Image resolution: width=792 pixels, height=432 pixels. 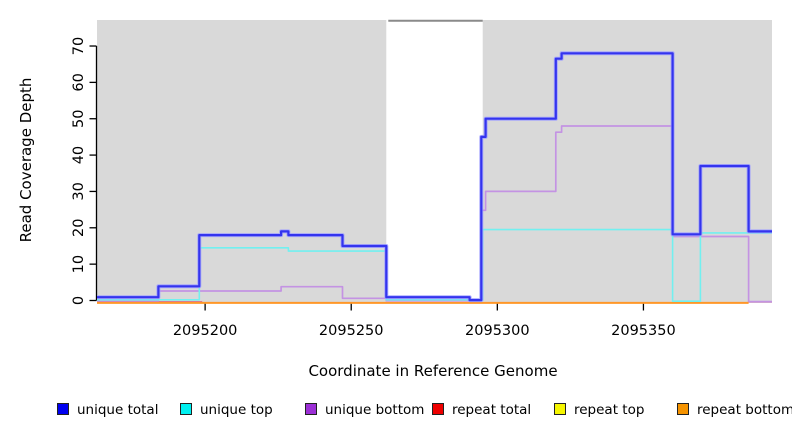 I want to click on y-tick-label: 50, so click(x=79, y=119).